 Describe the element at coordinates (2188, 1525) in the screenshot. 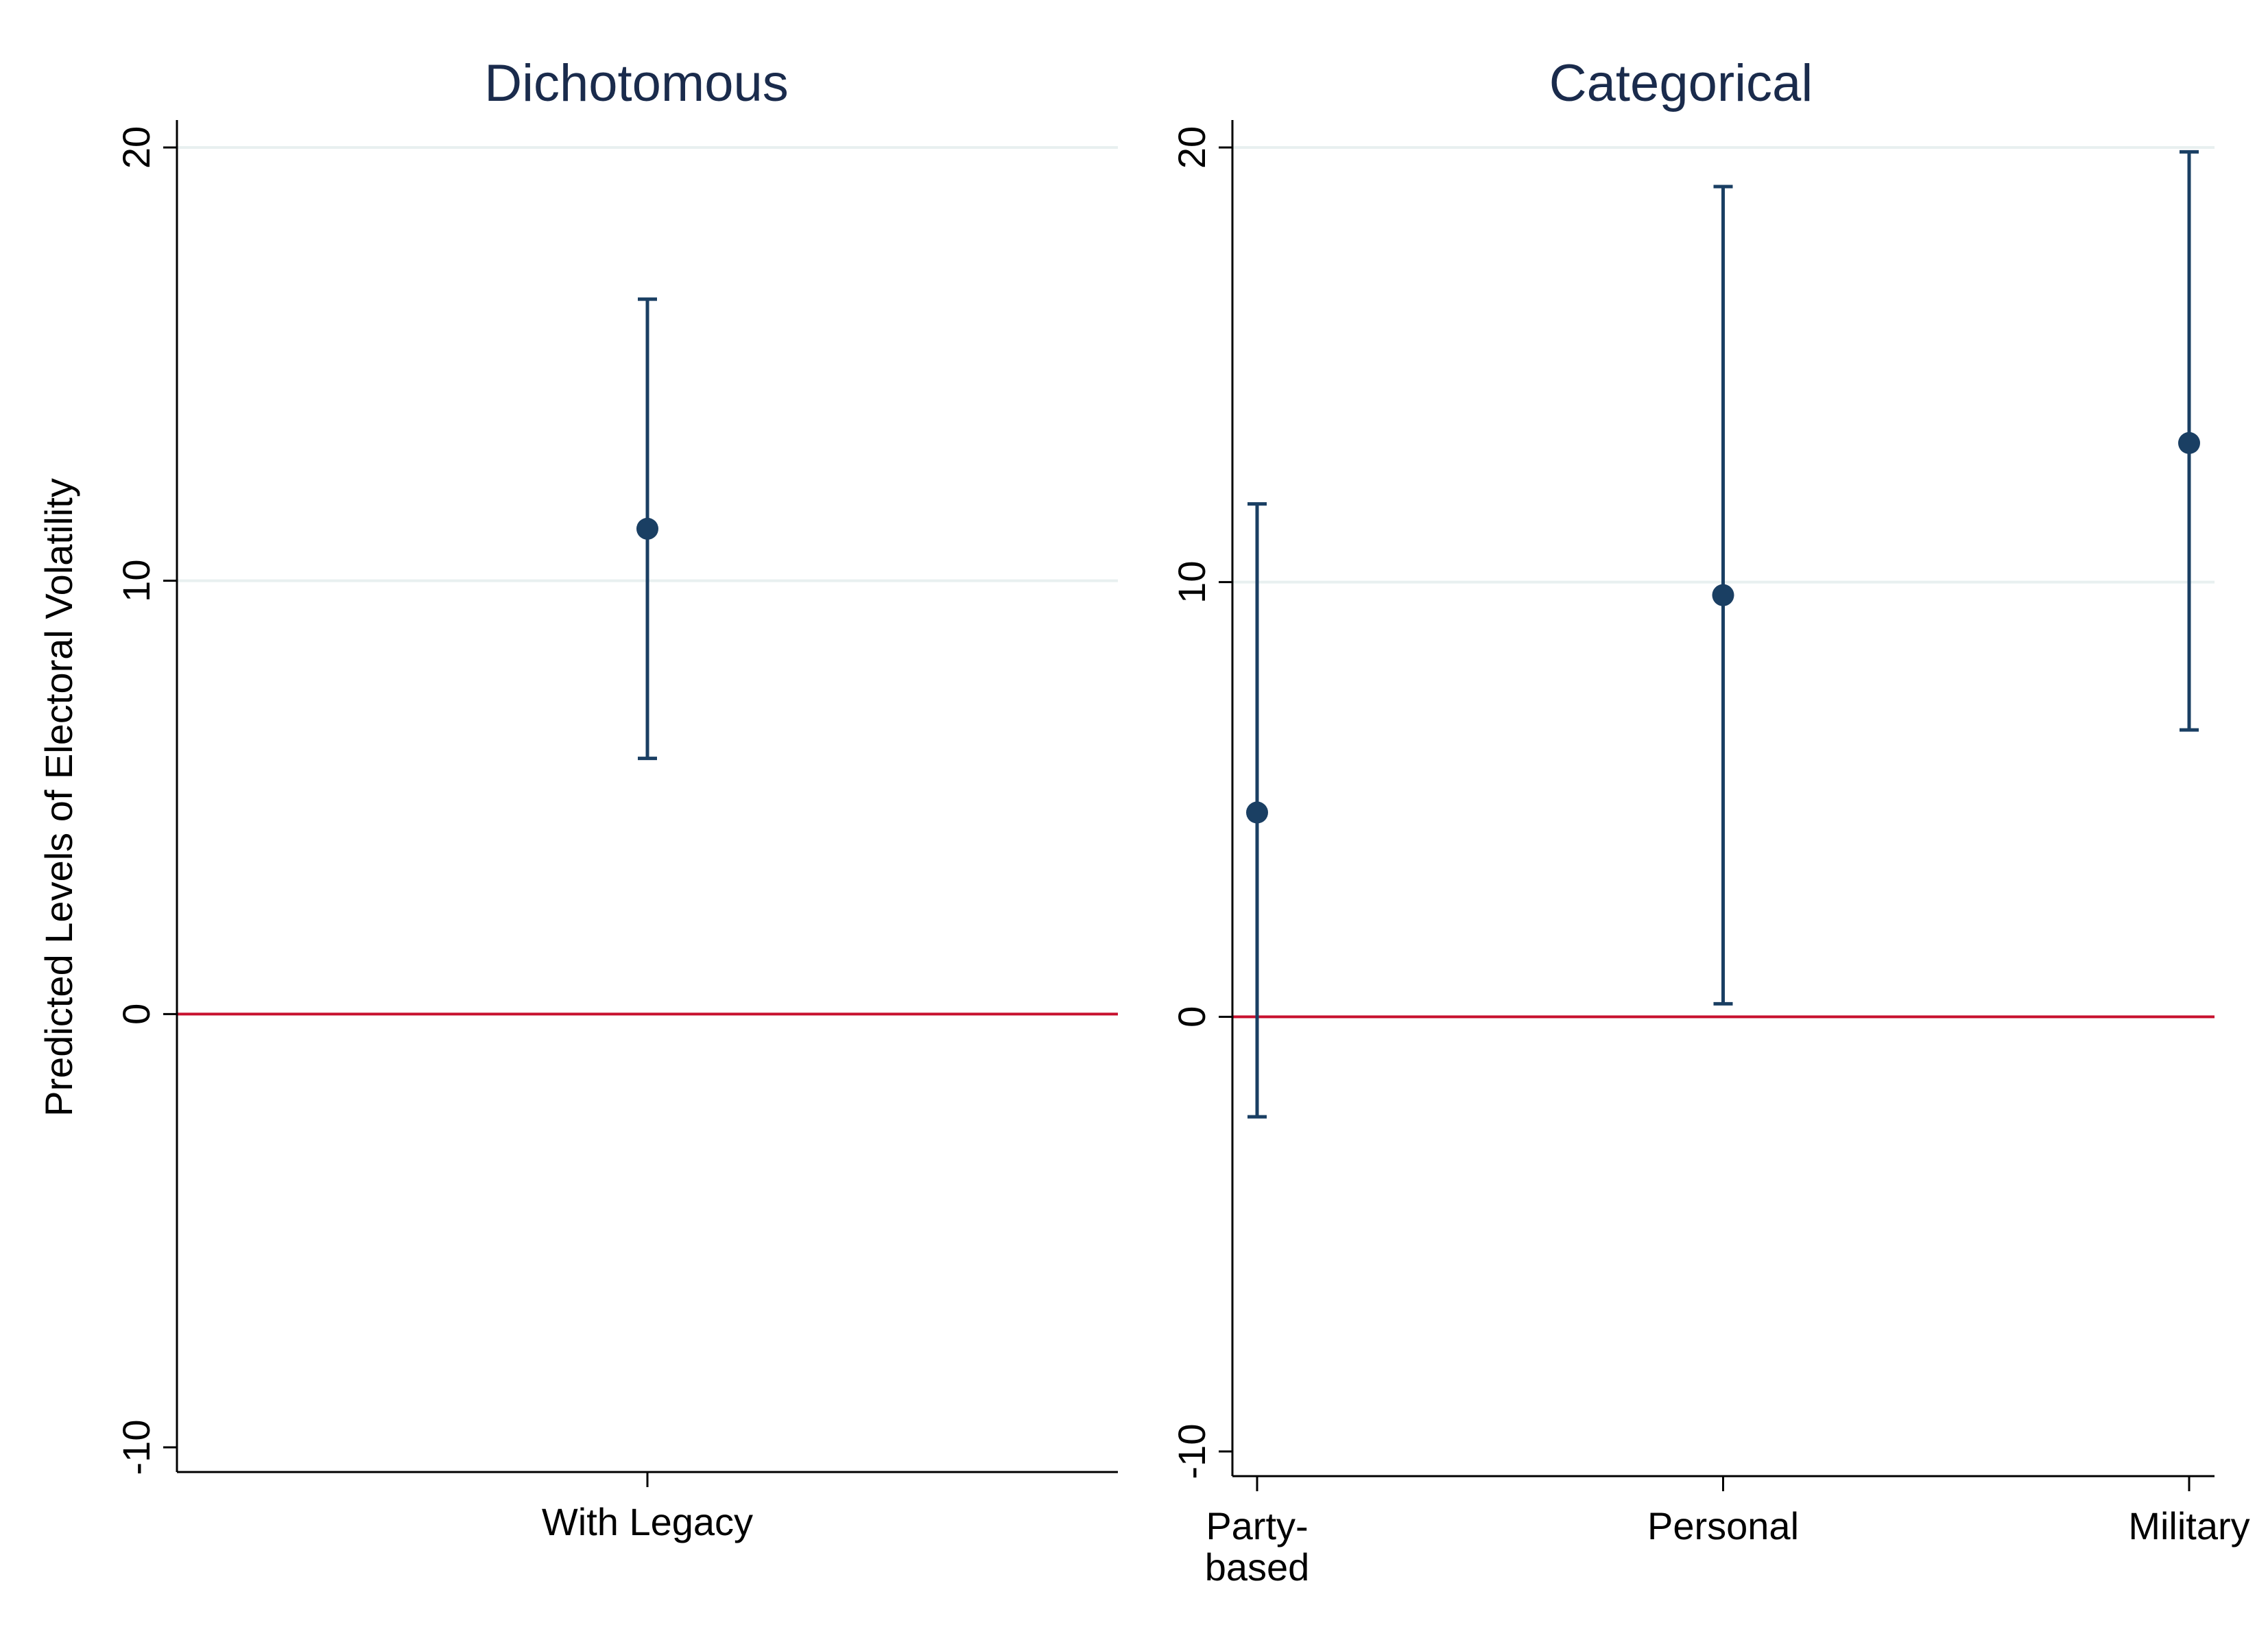

I see `x-tick-label: Military` at that location.